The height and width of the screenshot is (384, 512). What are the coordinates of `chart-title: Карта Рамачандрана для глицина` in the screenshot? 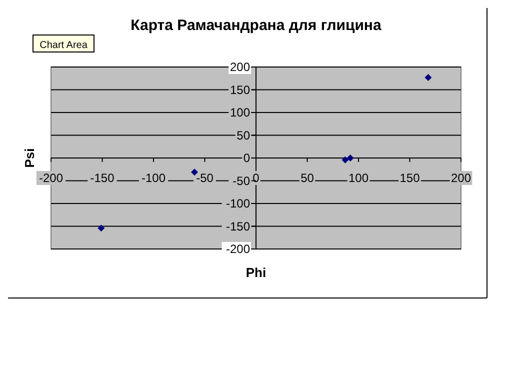 It's located at (256, 25).